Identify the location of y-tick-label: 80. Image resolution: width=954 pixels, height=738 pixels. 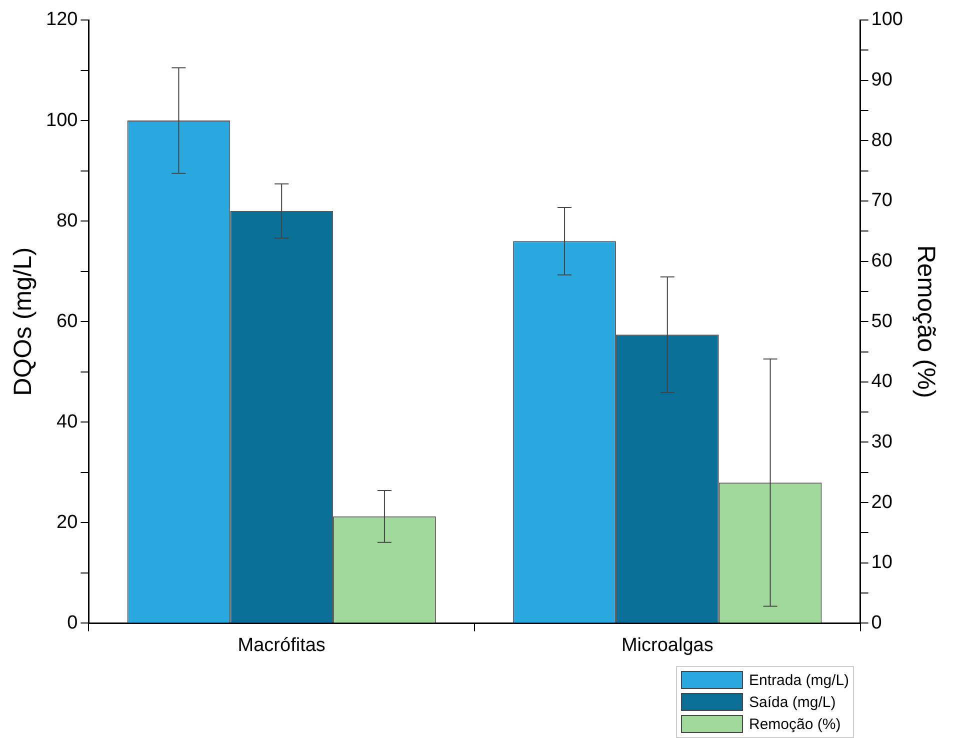
(67, 221).